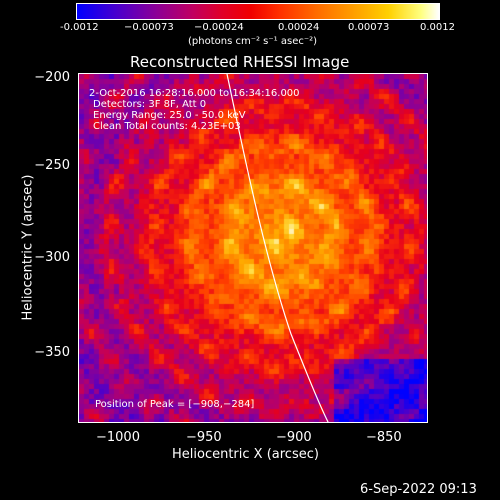 Image resolution: width=500 pixels, height=500 pixels. What do you see at coordinates (437, 27) in the screenshot?
I see `colorbar-tick: 0.0012` at bounding box center [437, 27].